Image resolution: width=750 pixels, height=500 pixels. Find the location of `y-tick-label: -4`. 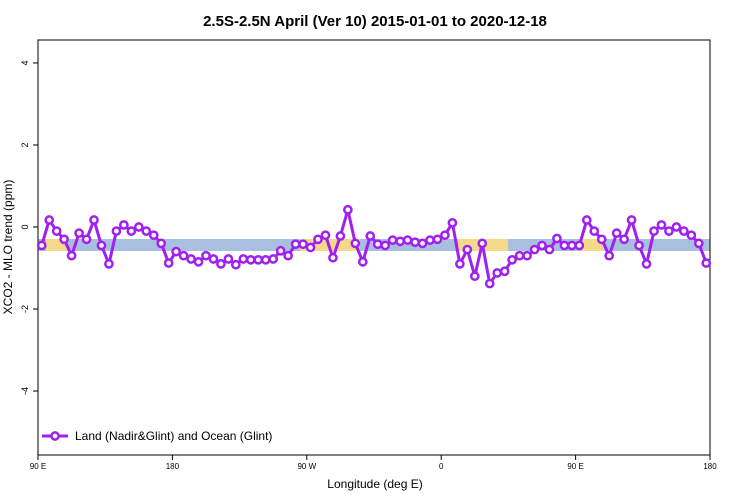

y-tick-label: -4 is located at coordinates (25, 391).